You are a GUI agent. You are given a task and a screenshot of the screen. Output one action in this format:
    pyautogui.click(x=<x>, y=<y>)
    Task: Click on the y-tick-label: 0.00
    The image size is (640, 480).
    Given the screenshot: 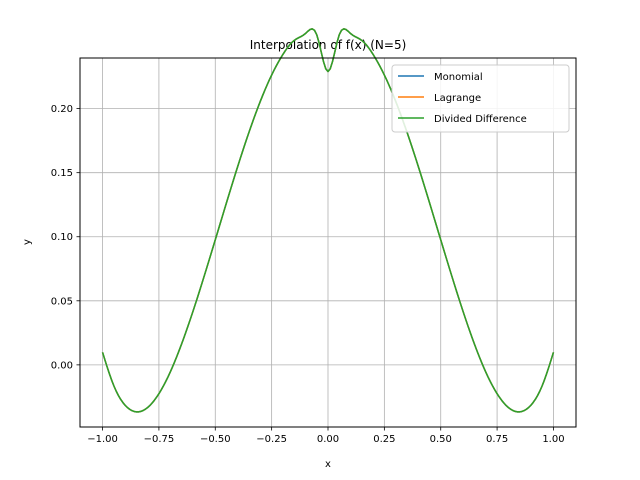 What is the action you would take?
    pyautogui.click(x=62, y=365)
    